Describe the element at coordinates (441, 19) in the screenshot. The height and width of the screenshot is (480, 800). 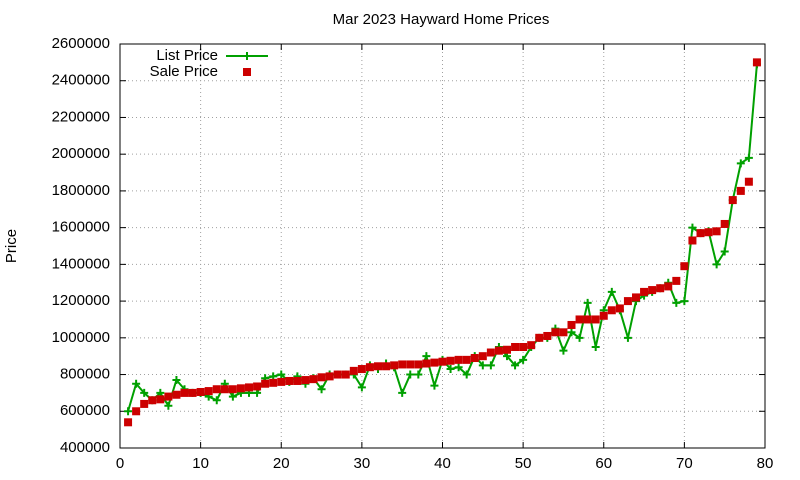
I see `chart-title: Mar 2023 Hayward Home Prices` at that location.